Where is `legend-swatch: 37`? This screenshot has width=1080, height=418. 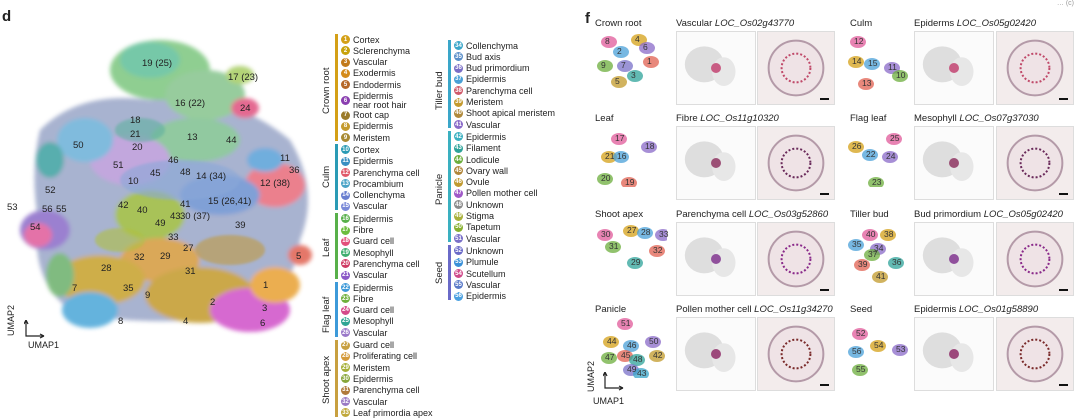
legend-swatch: 37 is located at coordinates (458, 79).